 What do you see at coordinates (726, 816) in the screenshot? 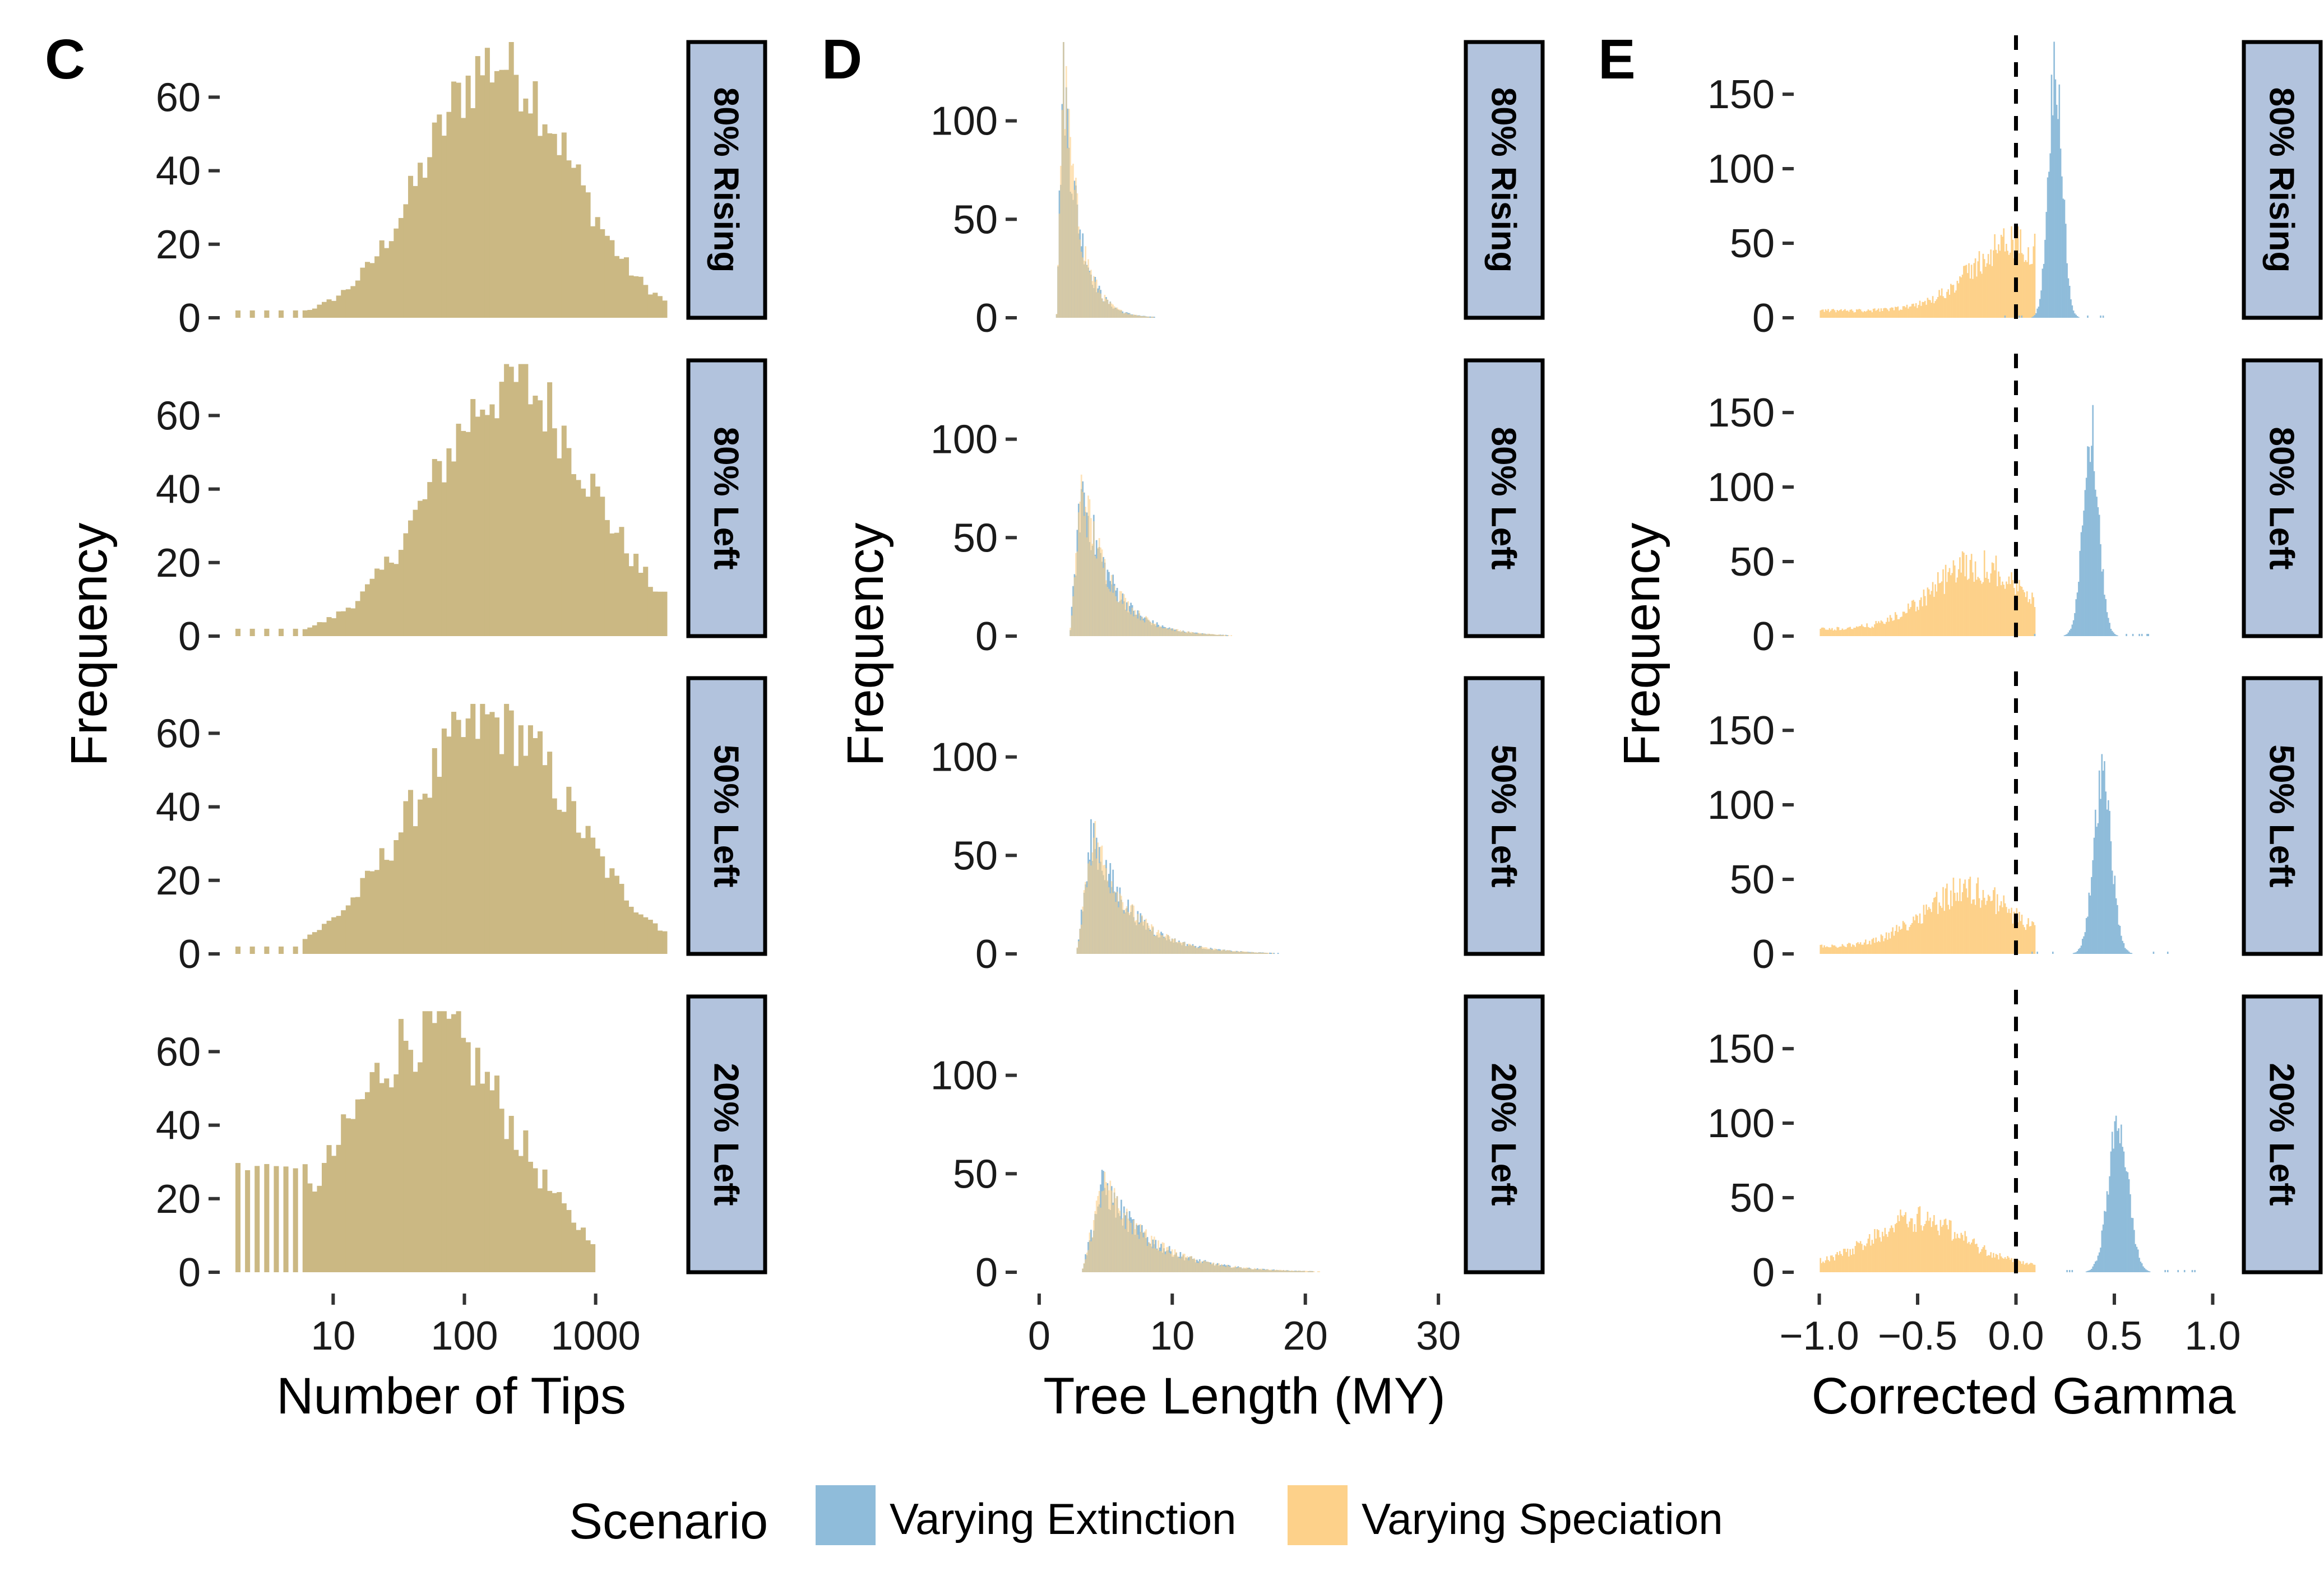
I see `facet-strip: 50% Left` at bounding box center [726, 816].